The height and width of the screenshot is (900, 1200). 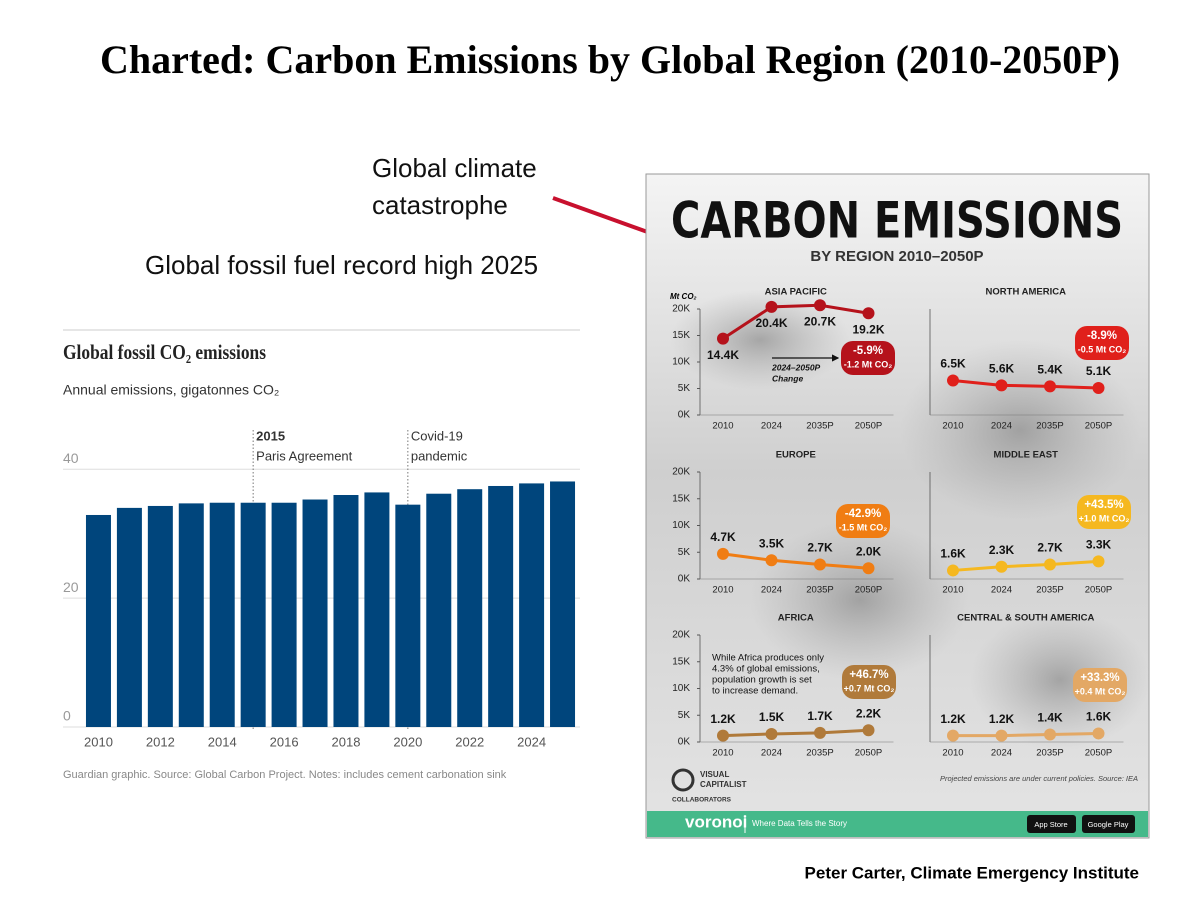 I want to click on value-label: 14.4K, so click(x=723, y=355).